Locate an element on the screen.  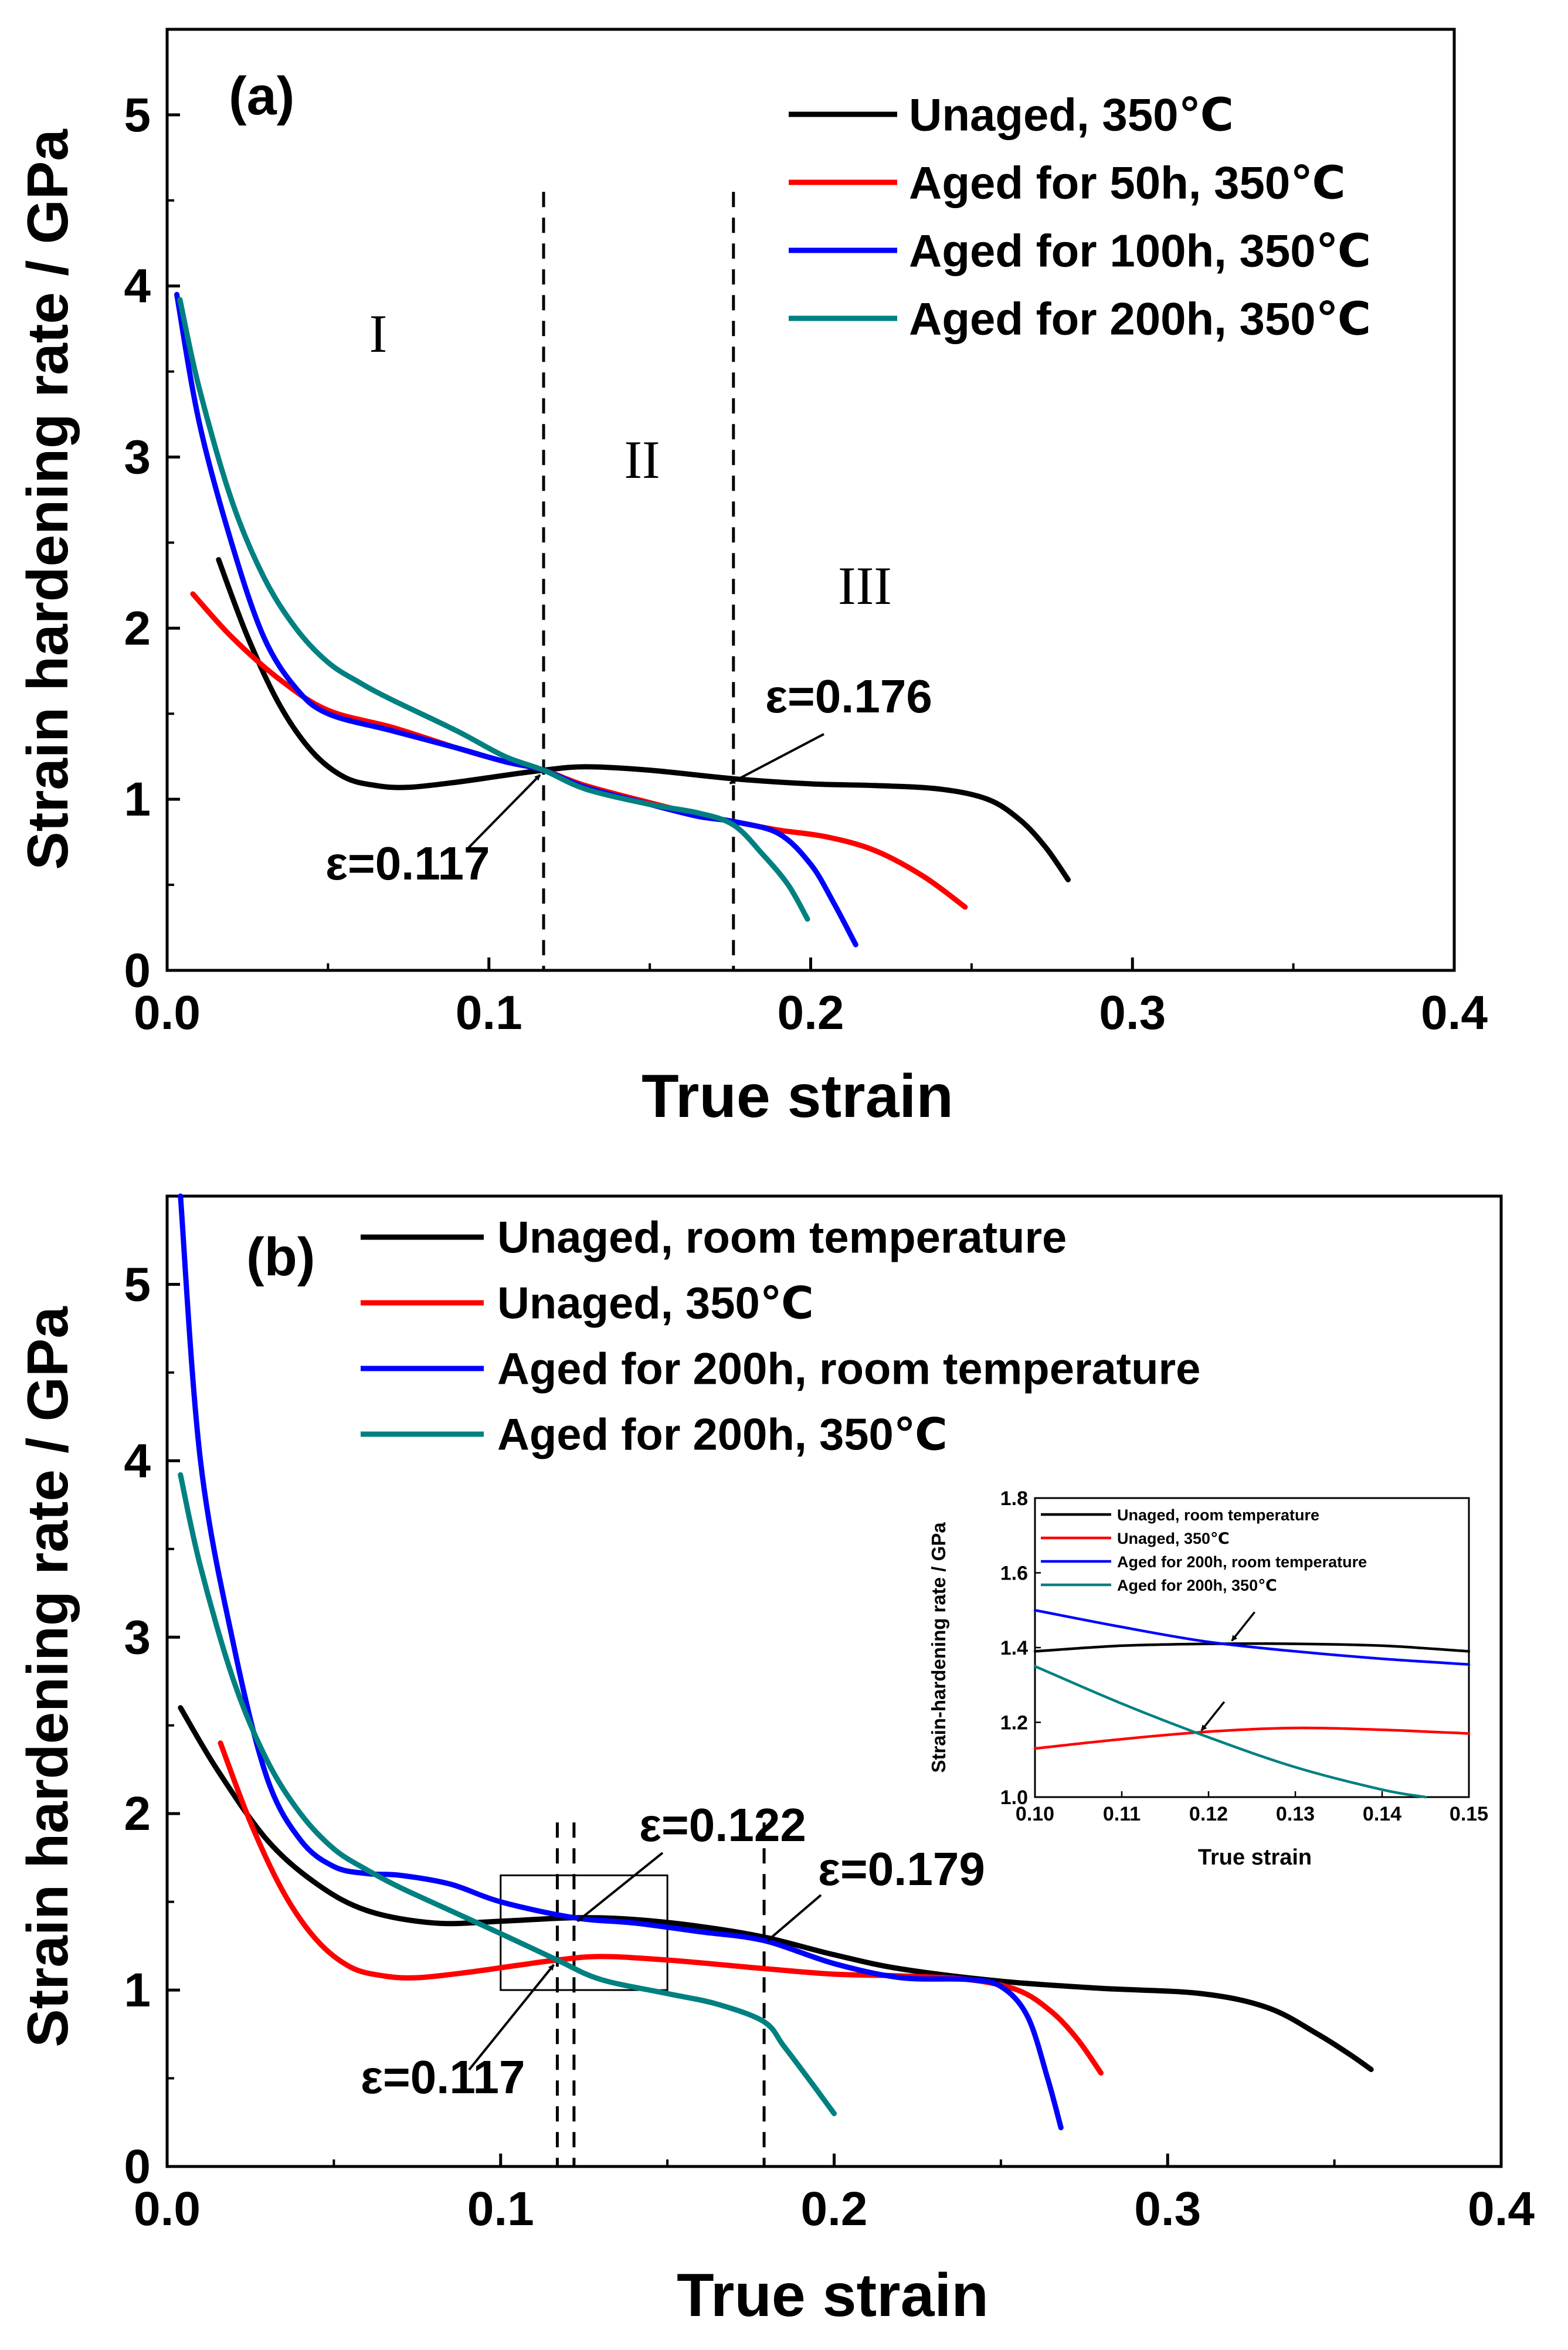
legend-label: Aged for 50h, 350℃ is located at coordinates (1127, 182).